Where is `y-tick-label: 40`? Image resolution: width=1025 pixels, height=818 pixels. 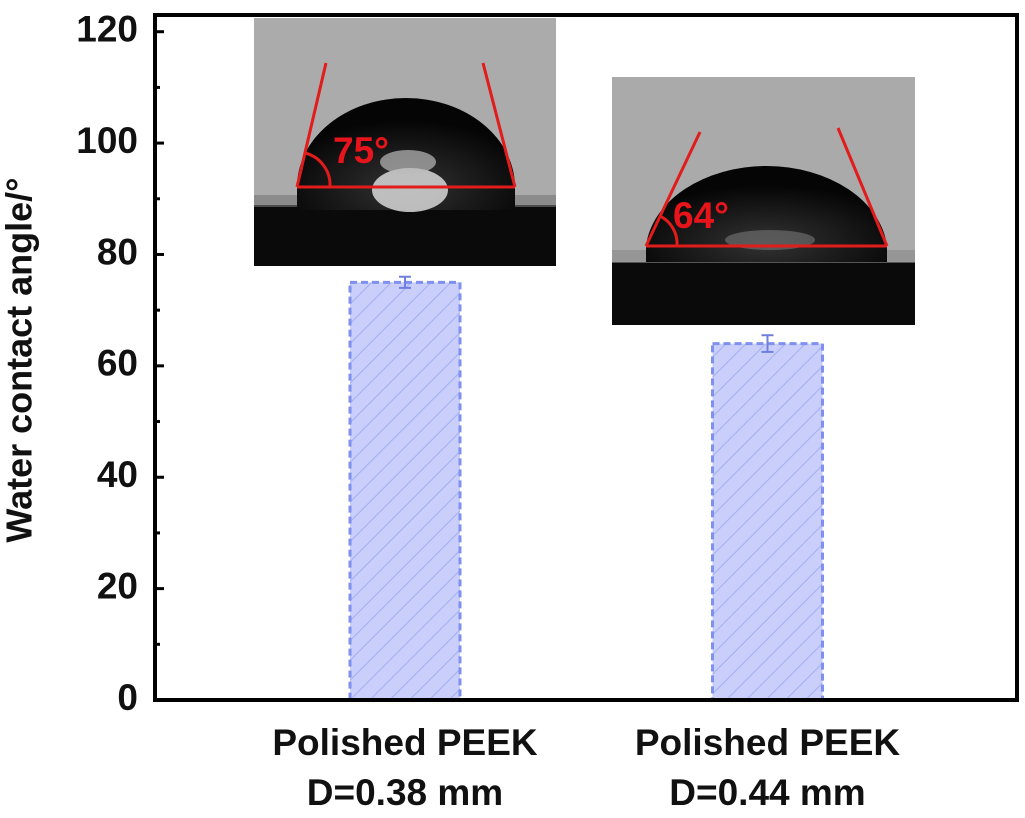
y-tick-label: 40 is located at coordinates (117, 474).